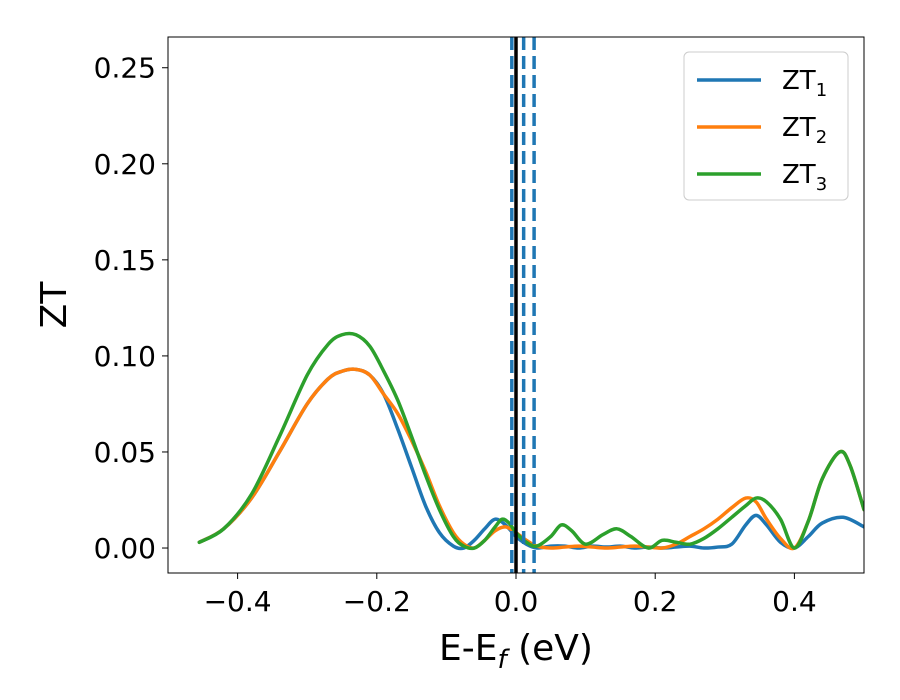 This screenshot has width=900, height=700. What do you see at coordinates (377, 601) in the screenshot?
I see `x-tick-label: −0.2` at bounding box center [377, 601].